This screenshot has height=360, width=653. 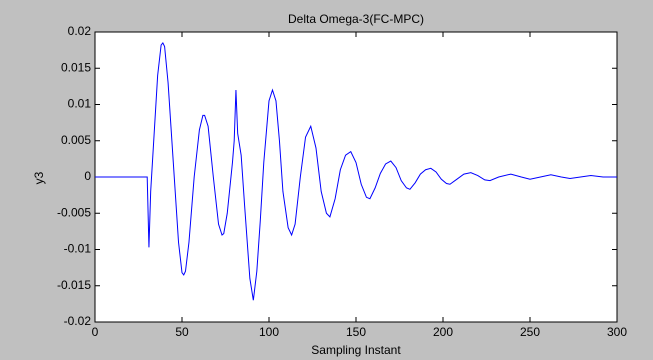 I want to click on x-tick-label: 250, so click(x=530, y=332).